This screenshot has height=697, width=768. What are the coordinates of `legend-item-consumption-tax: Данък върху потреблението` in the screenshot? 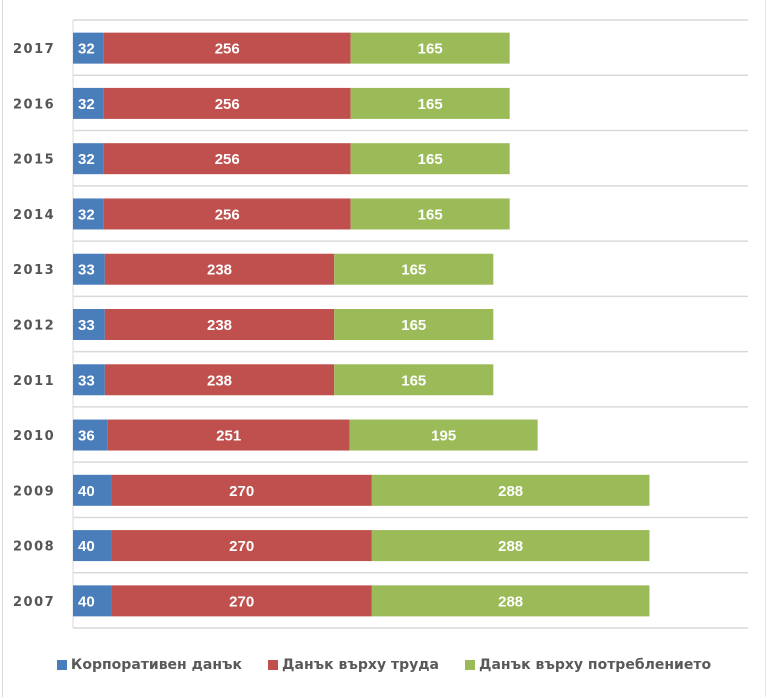 It's located at (588, 665).